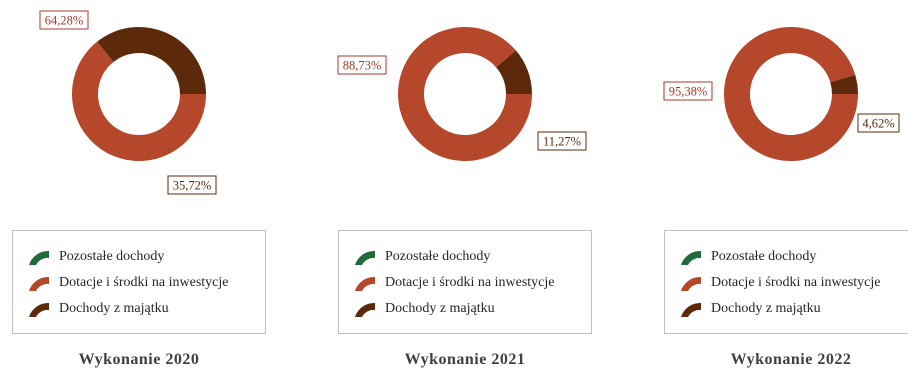  I want to click on data-label-majatek: 11,27%, so click(562, 141).